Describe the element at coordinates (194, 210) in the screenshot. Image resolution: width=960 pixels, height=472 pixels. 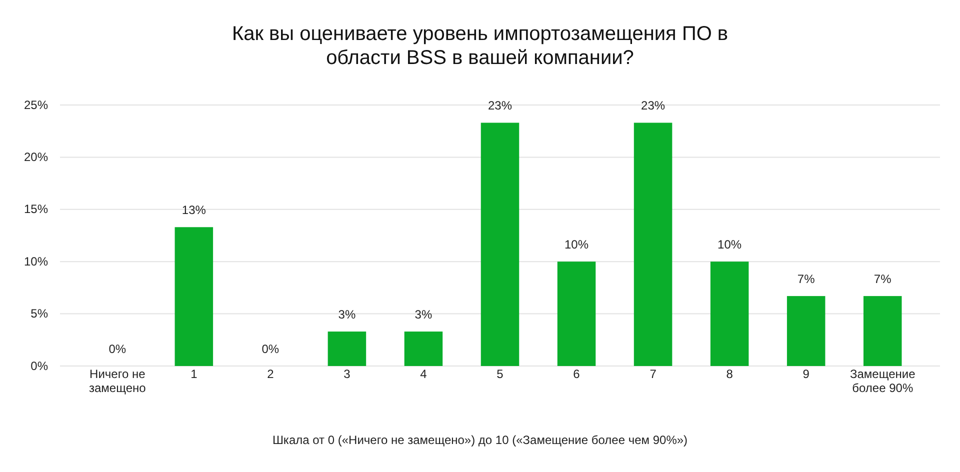
I see `data-label: 13%` at that location.